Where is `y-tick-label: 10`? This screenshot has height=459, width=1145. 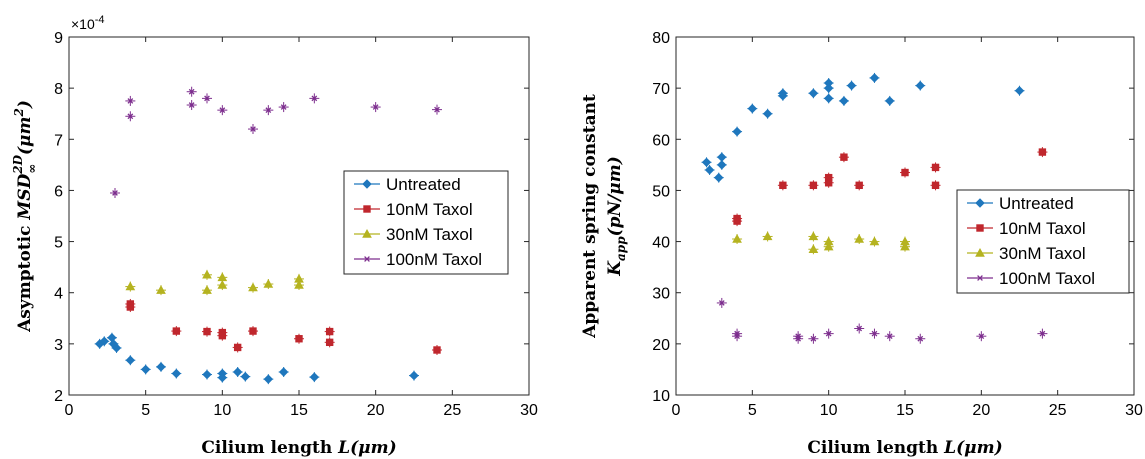 y-tick-label: 10 is located at coordinates (661, 396).